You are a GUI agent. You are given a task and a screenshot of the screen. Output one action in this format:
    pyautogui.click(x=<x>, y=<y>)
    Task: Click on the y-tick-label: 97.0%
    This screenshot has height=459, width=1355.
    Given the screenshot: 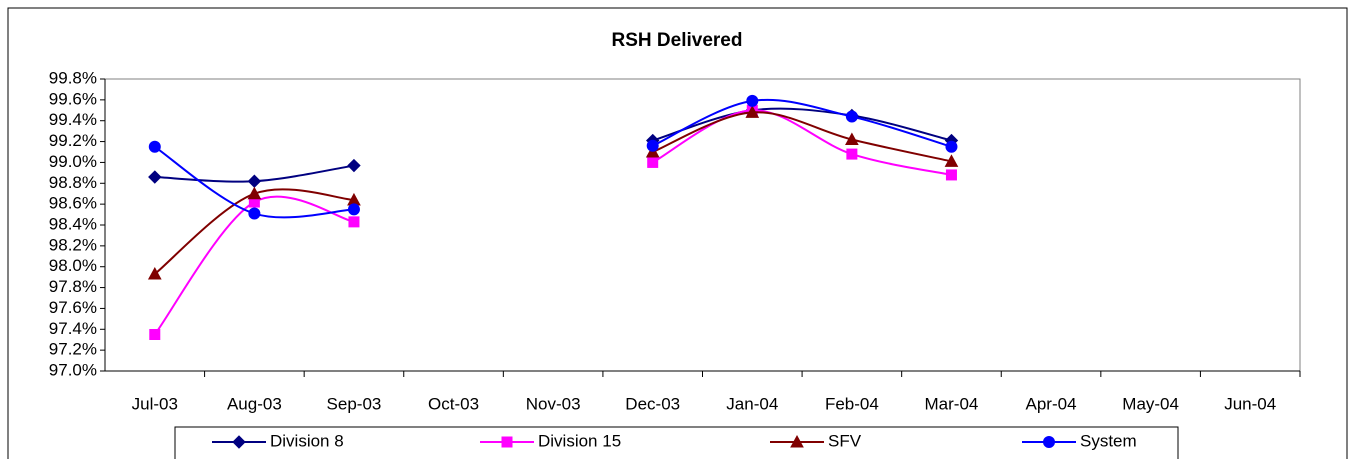 What is the action you would take?
    pyautogui.click(x=73, y=369)
    